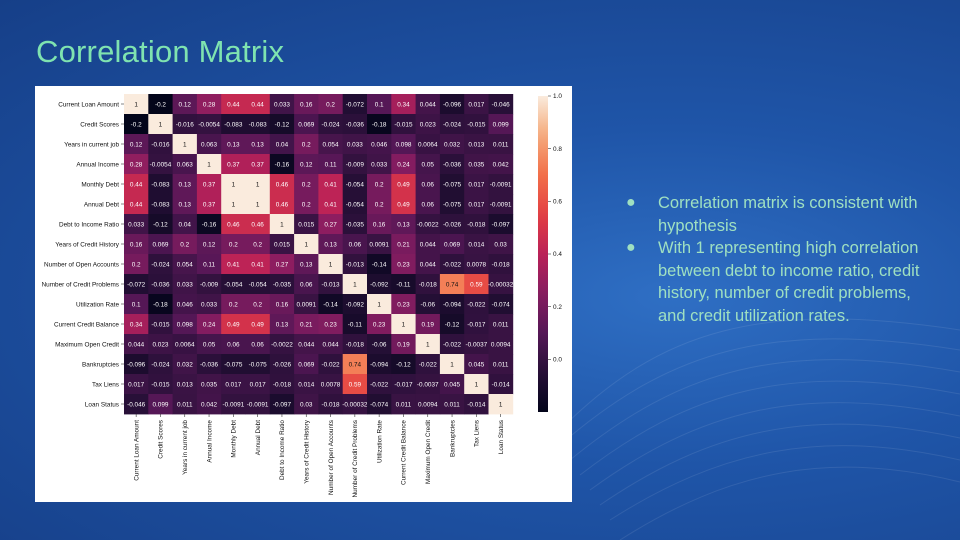  Describe the element at coordinates (185, 304) in the screenshot. I see `cell-value-label: 0.046` at that location.